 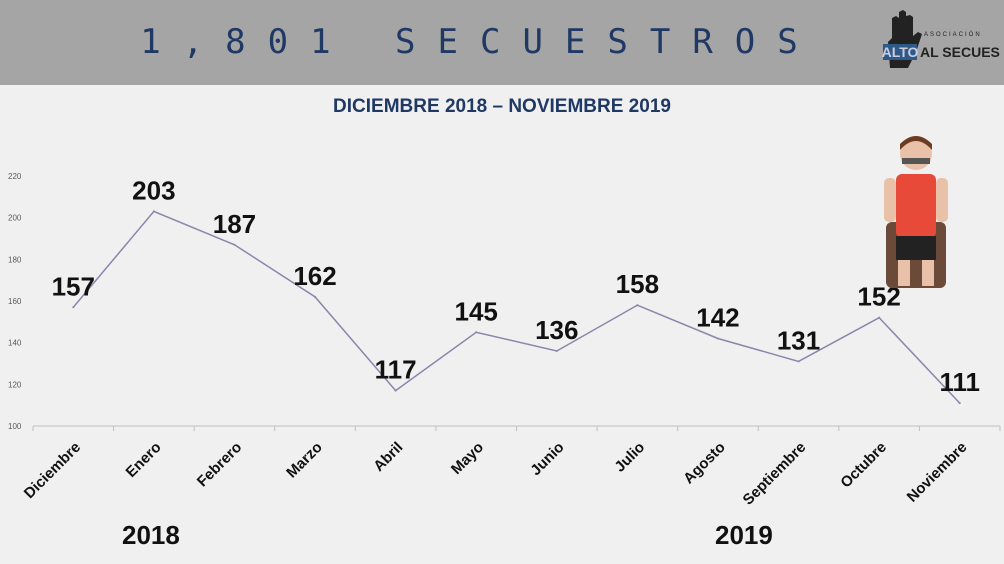 I want to click on x-tick-label: Julio, so click(x=629, y=457).